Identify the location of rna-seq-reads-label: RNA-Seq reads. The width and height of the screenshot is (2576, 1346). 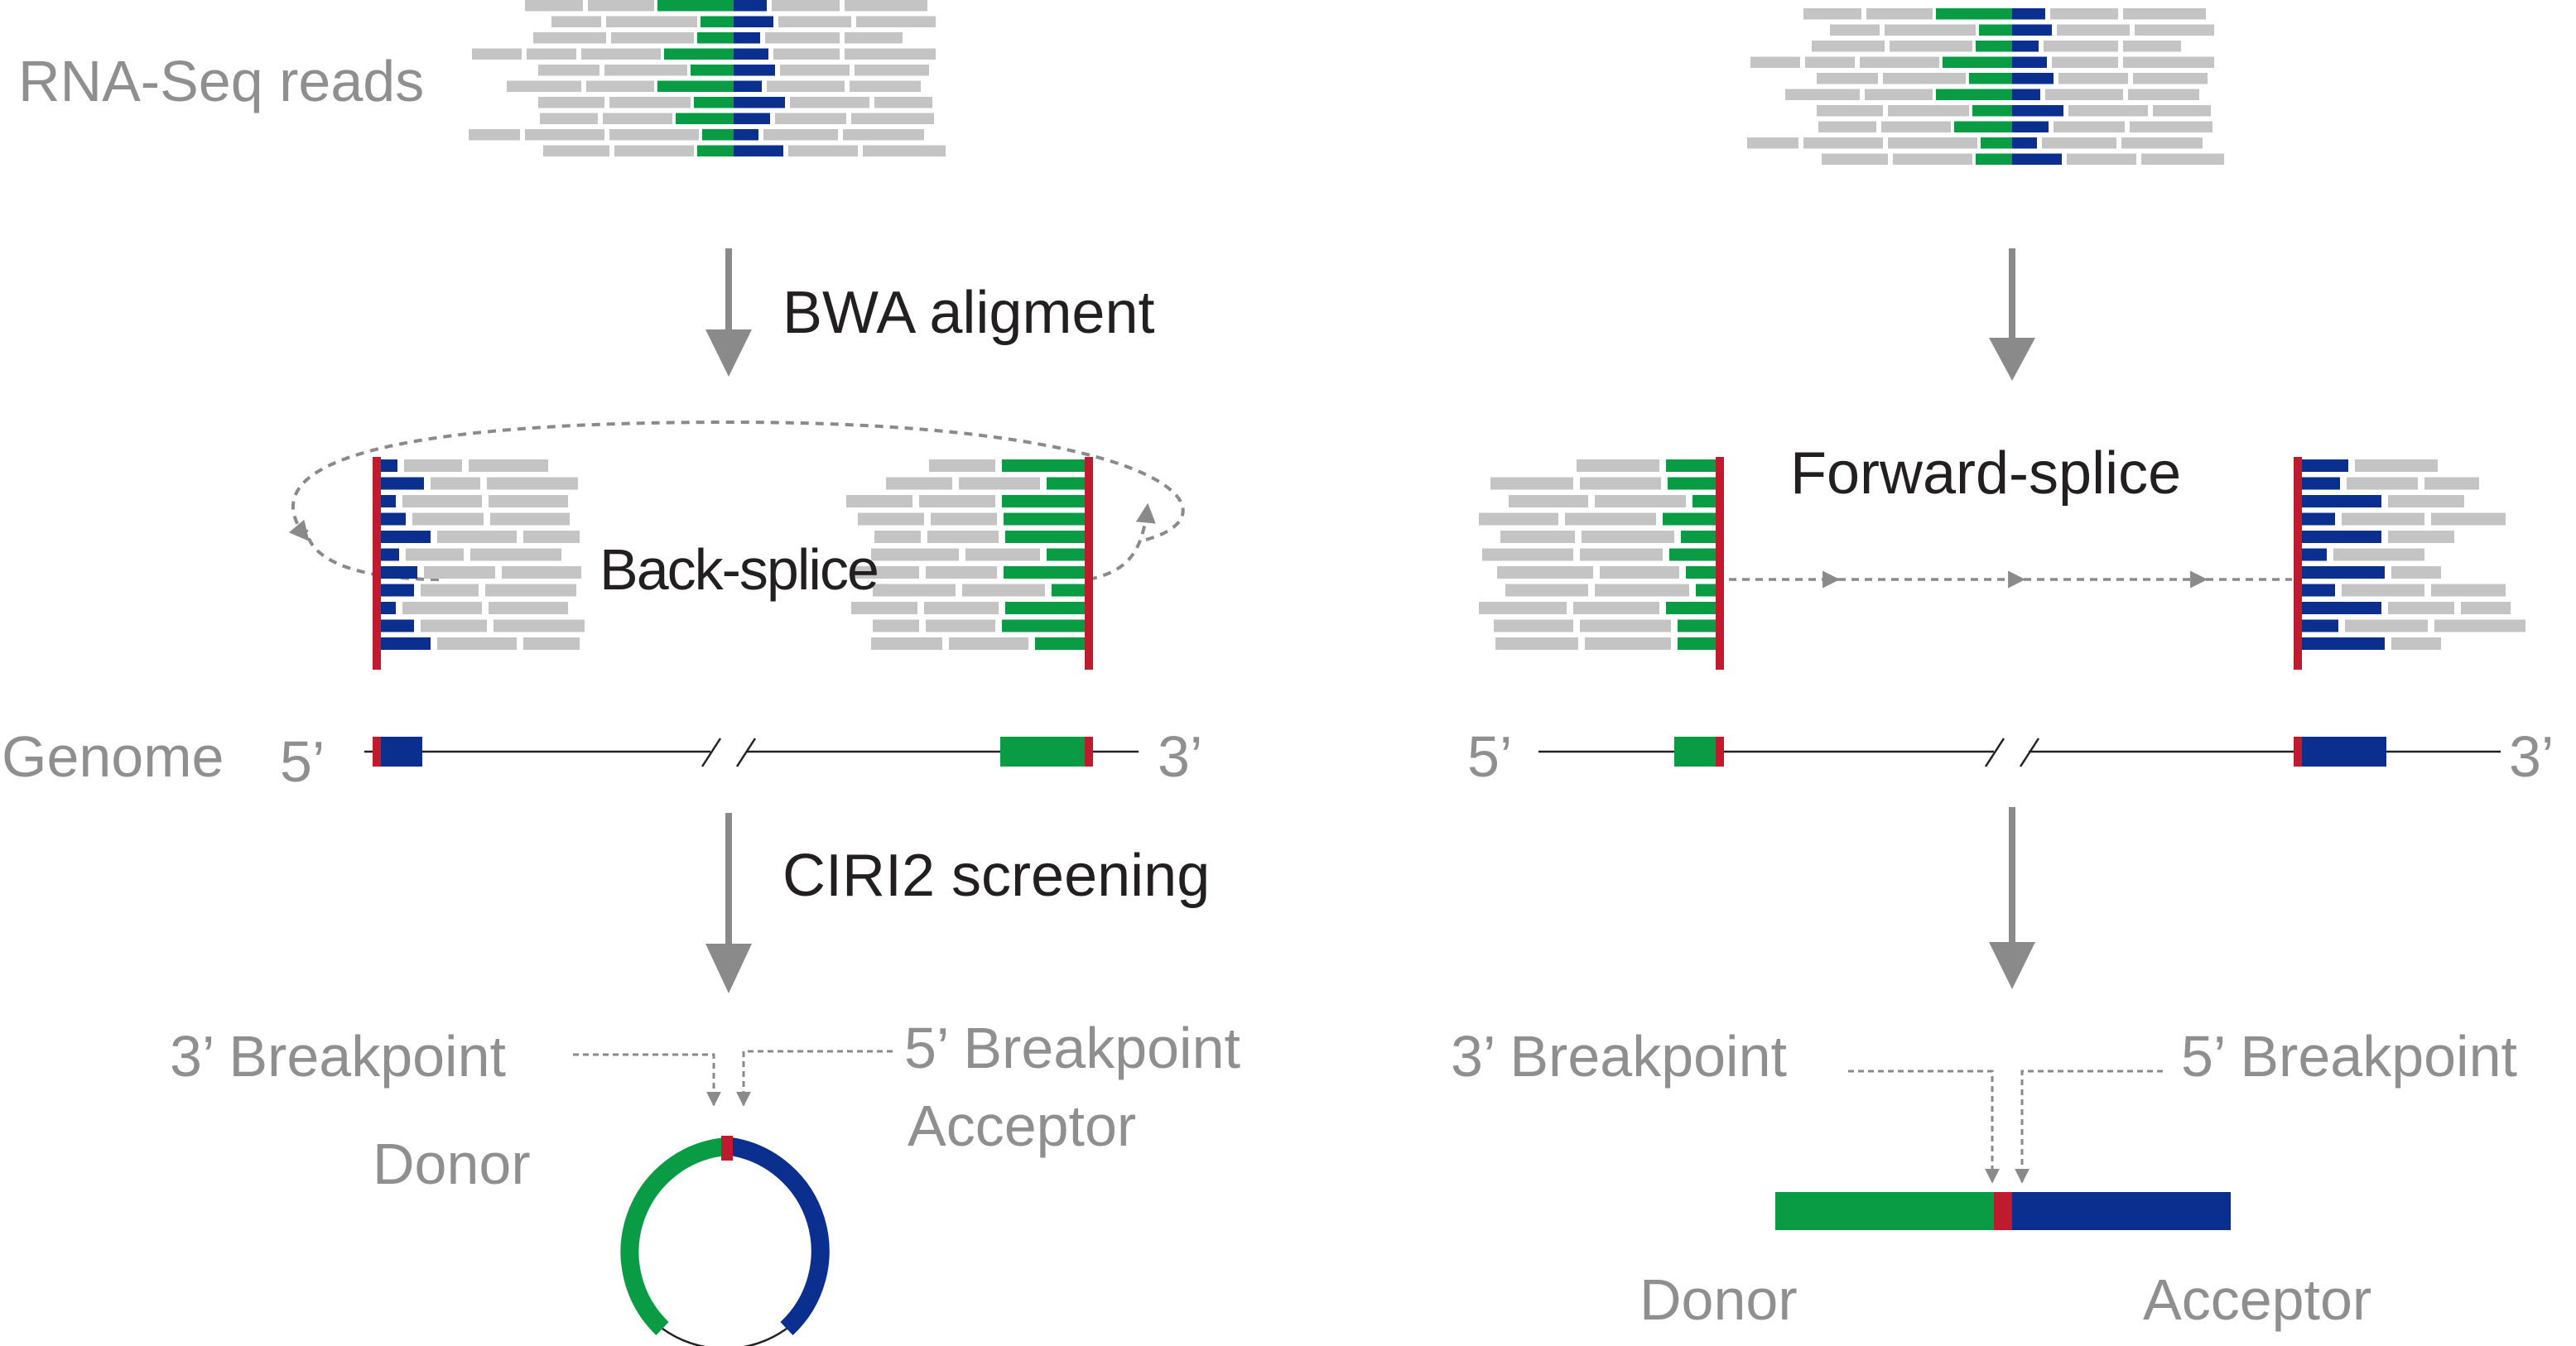
(221, 81).